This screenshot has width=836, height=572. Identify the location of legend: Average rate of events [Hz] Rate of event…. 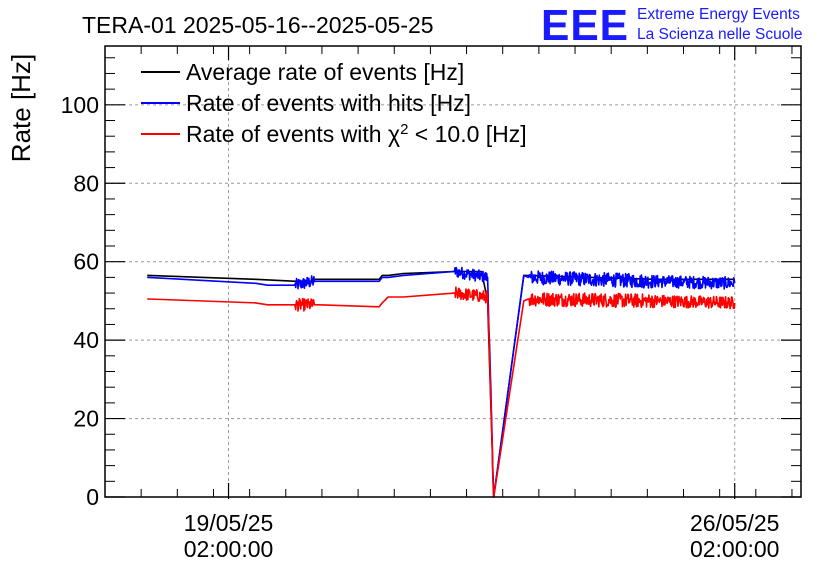
(334, 103).